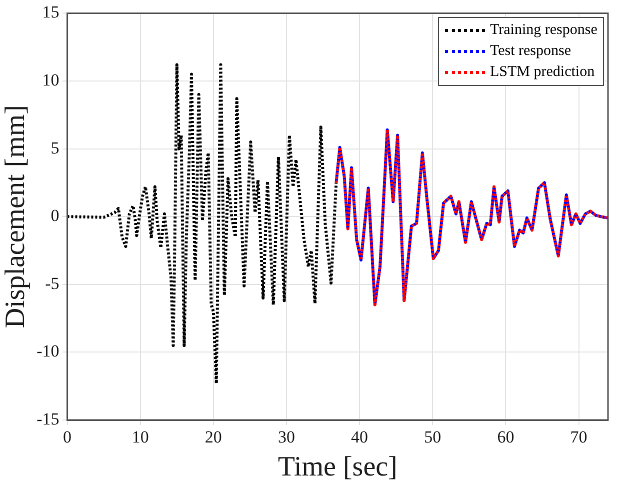 This screenshot has width=620, height=485. I want to click on x-tick-label: 10, so click(140, 437).